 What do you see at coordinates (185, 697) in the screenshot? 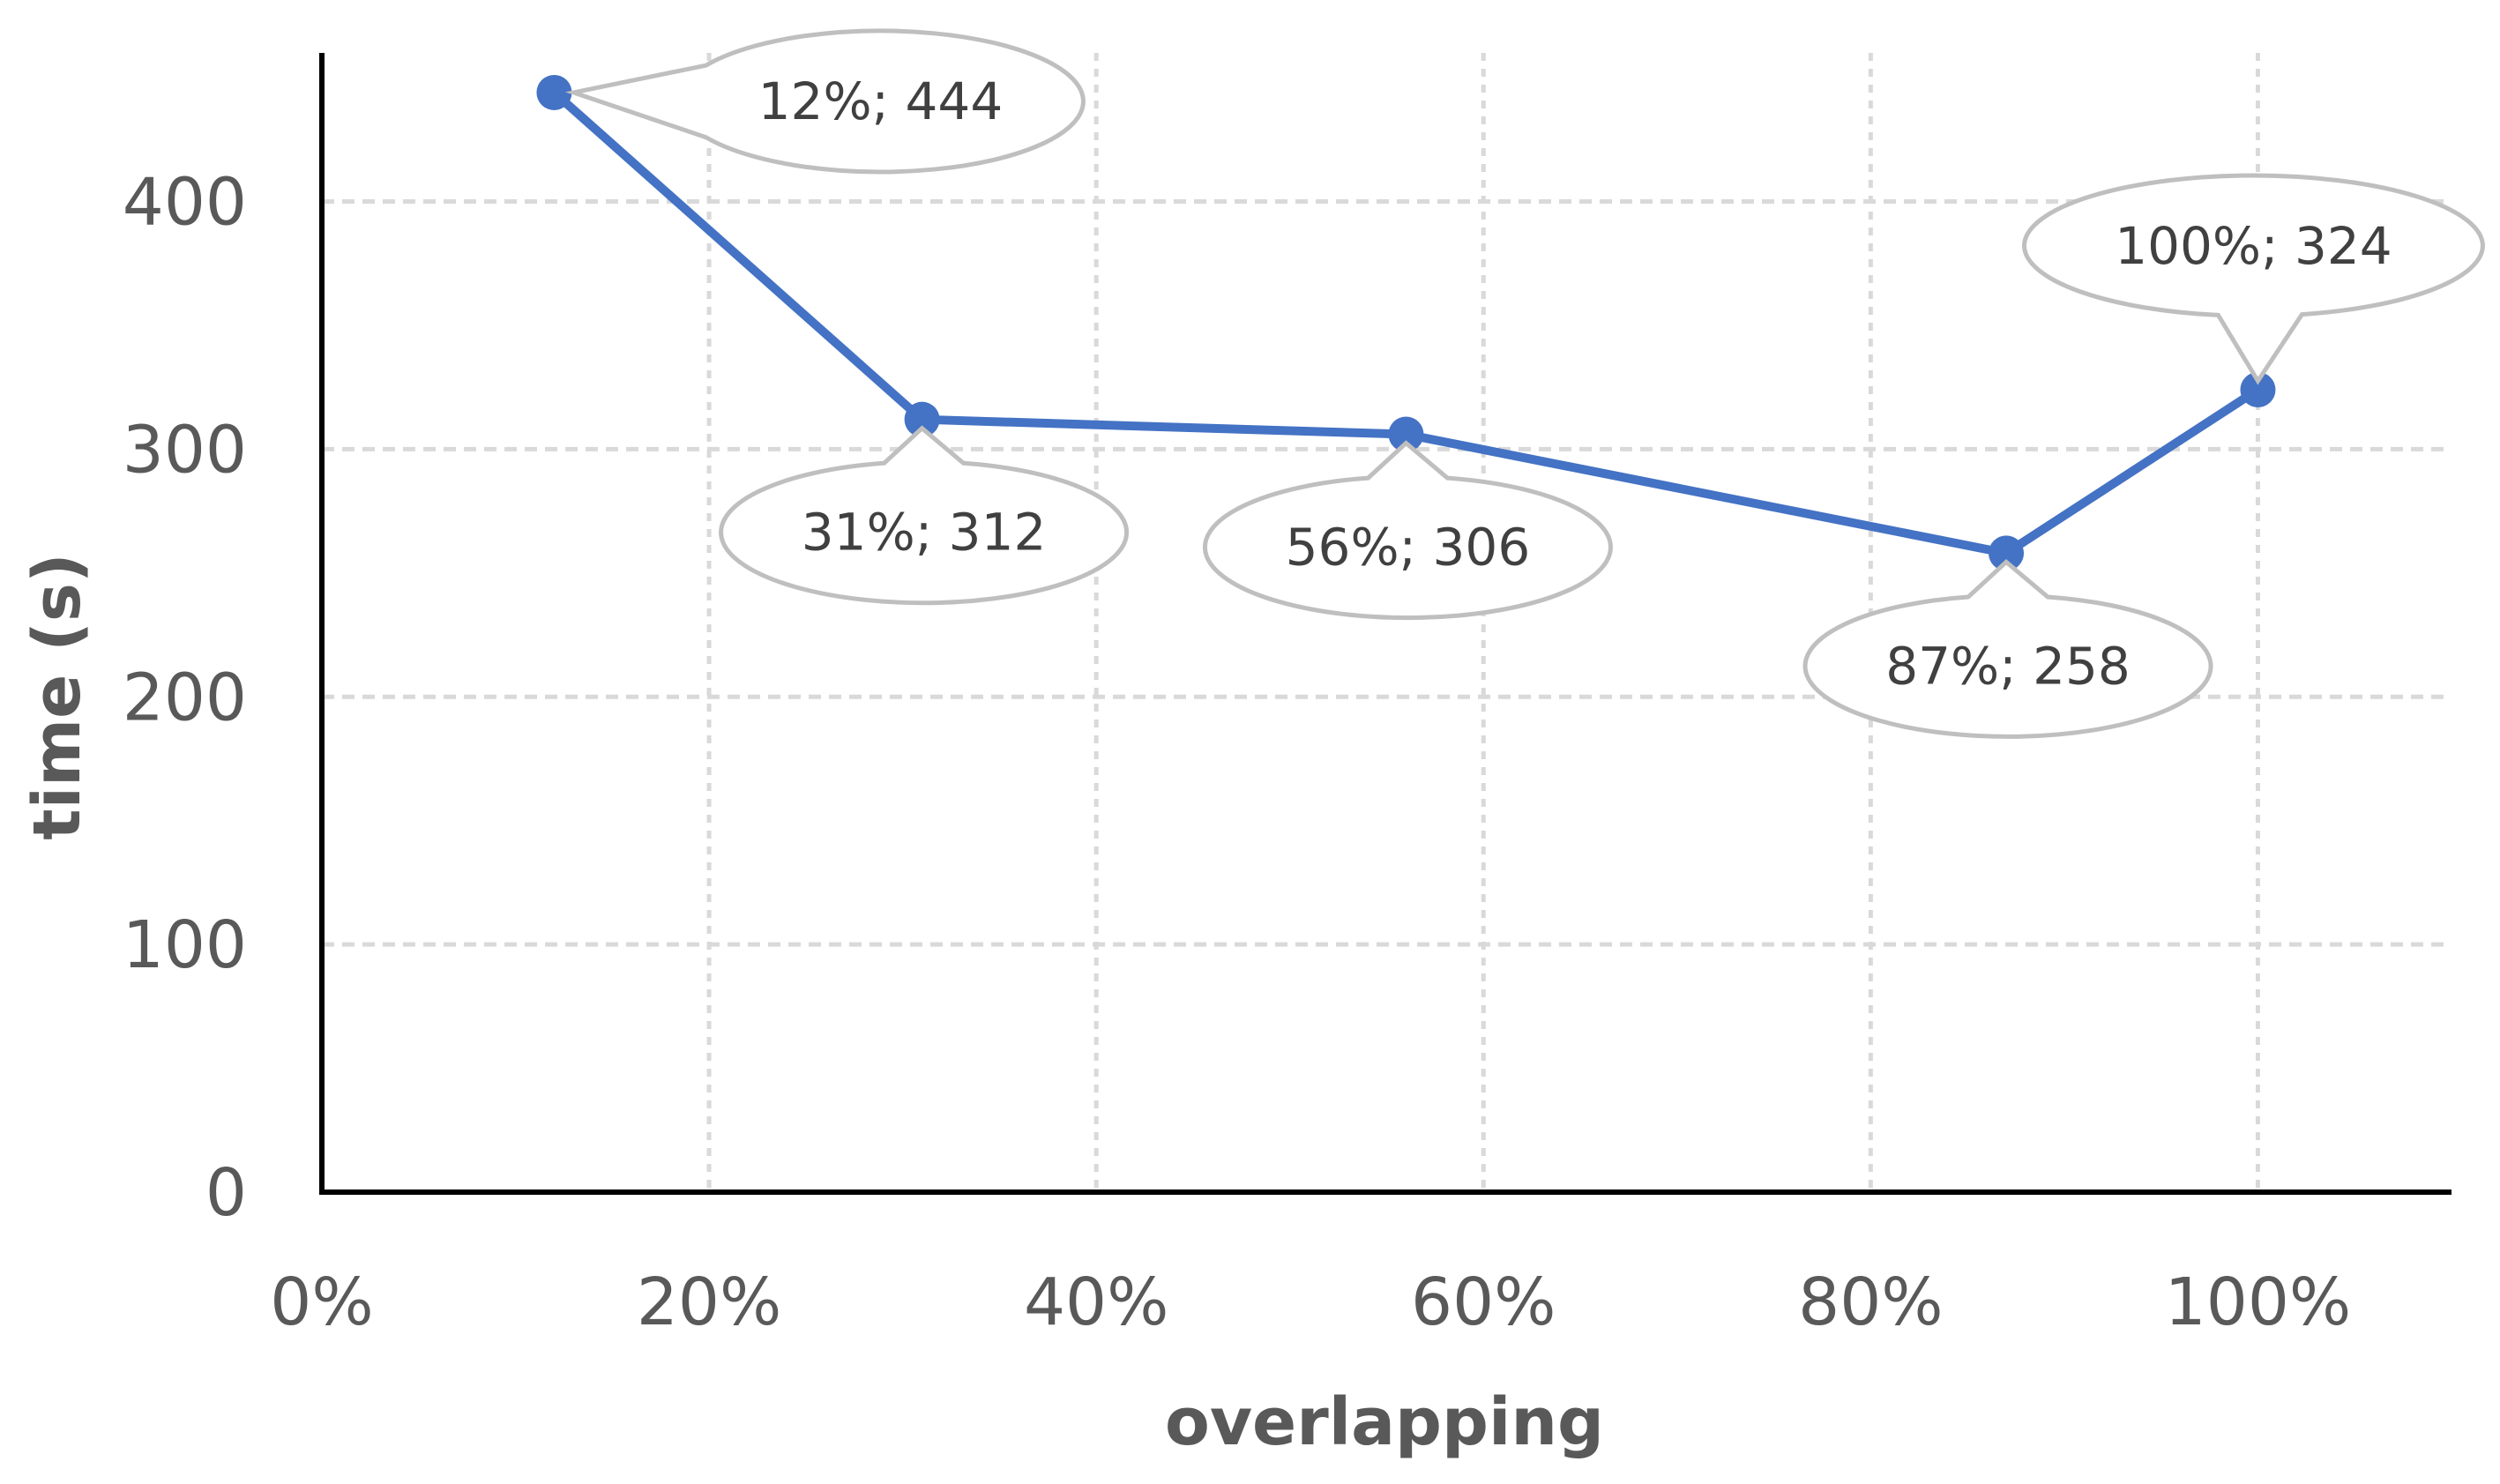
I see `y-tick-label: 200` at bounding box center [185, 697].